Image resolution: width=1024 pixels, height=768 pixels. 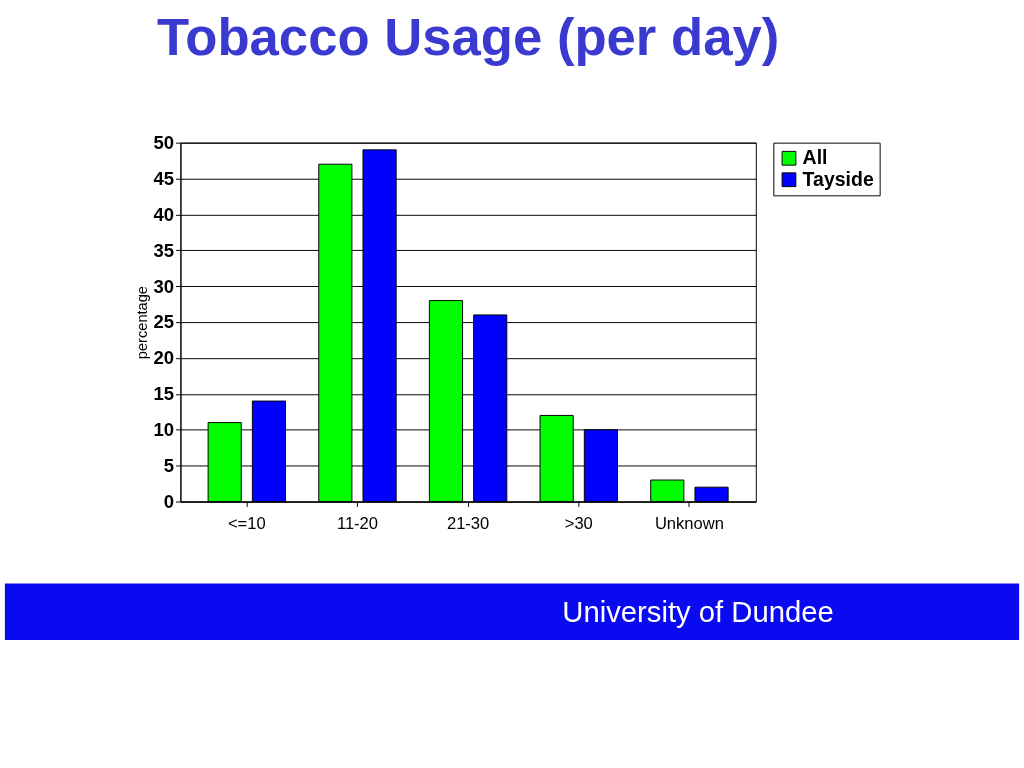 I want to click on y-tick-label: 15, so click(x=164, y=394).